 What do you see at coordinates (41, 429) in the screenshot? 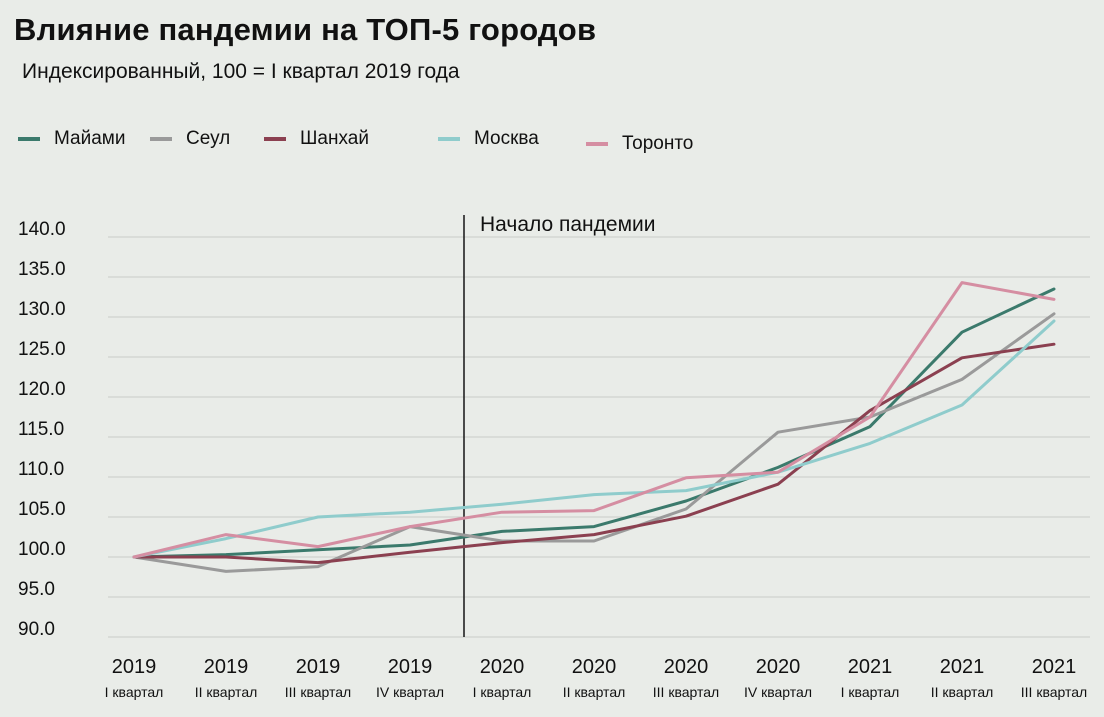
I see `y-tick-label: 115.0` at bounding box center [41, 429].